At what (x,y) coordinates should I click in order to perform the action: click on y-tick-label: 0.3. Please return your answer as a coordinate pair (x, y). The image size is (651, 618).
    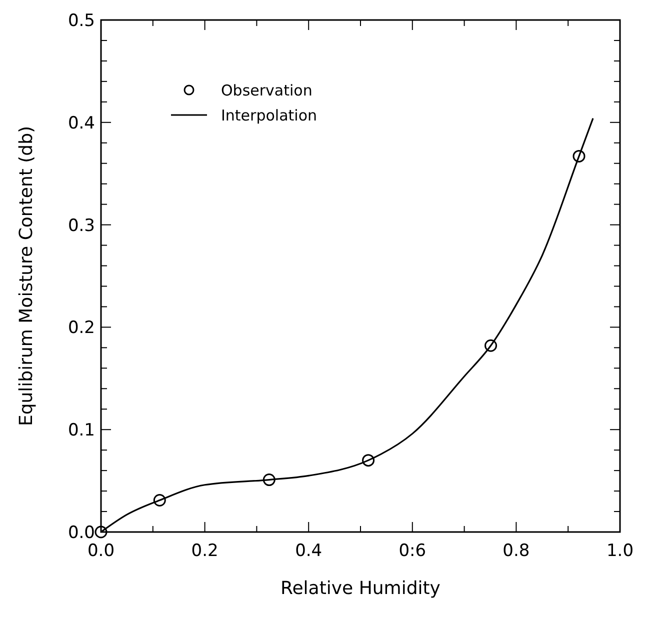
    Looking at the image, I should click on (81, 226).